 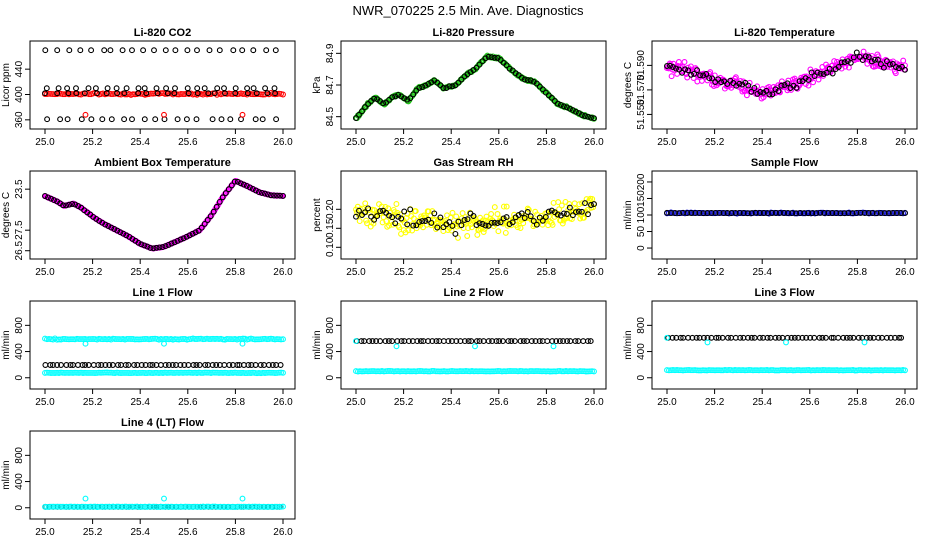 What do you see at coordinates (330, 209) in the screenshot?
I see `y-tick-label: 0.20` at bounding box center [330, 209].